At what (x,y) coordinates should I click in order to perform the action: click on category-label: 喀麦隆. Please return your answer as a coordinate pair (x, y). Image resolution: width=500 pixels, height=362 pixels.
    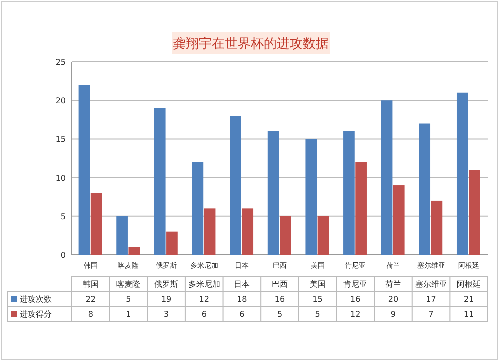
    Looking at the image, I should click on (128, 284).